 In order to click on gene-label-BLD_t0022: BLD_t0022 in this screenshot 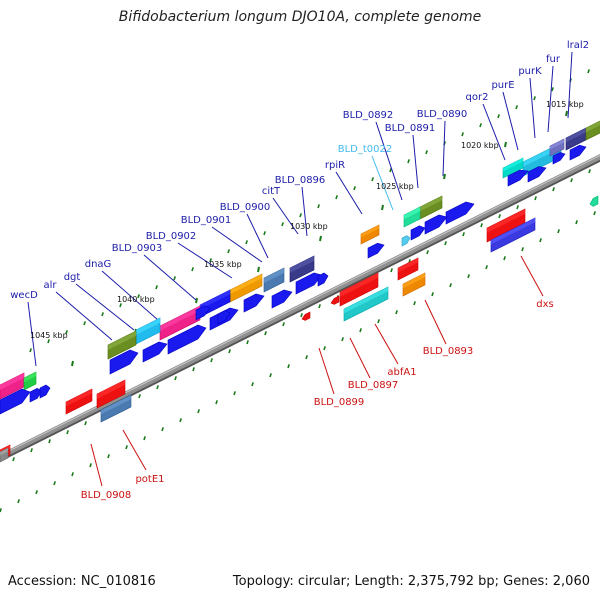, I will do `click(365, 149)`.